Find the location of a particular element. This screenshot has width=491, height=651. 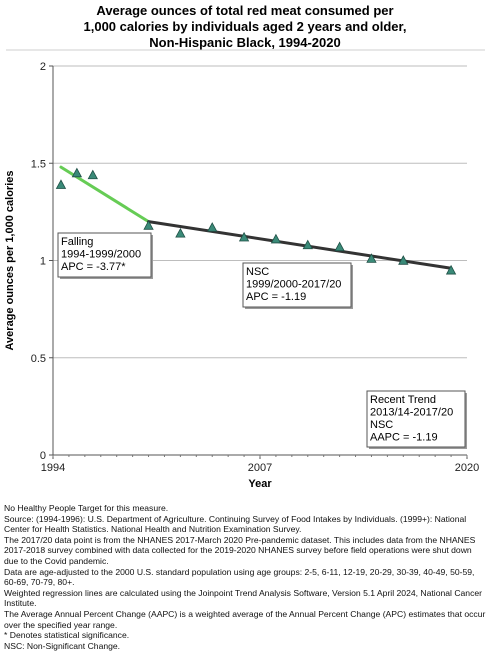

y-tick-label: 0 is located at coordinates (43, 456).